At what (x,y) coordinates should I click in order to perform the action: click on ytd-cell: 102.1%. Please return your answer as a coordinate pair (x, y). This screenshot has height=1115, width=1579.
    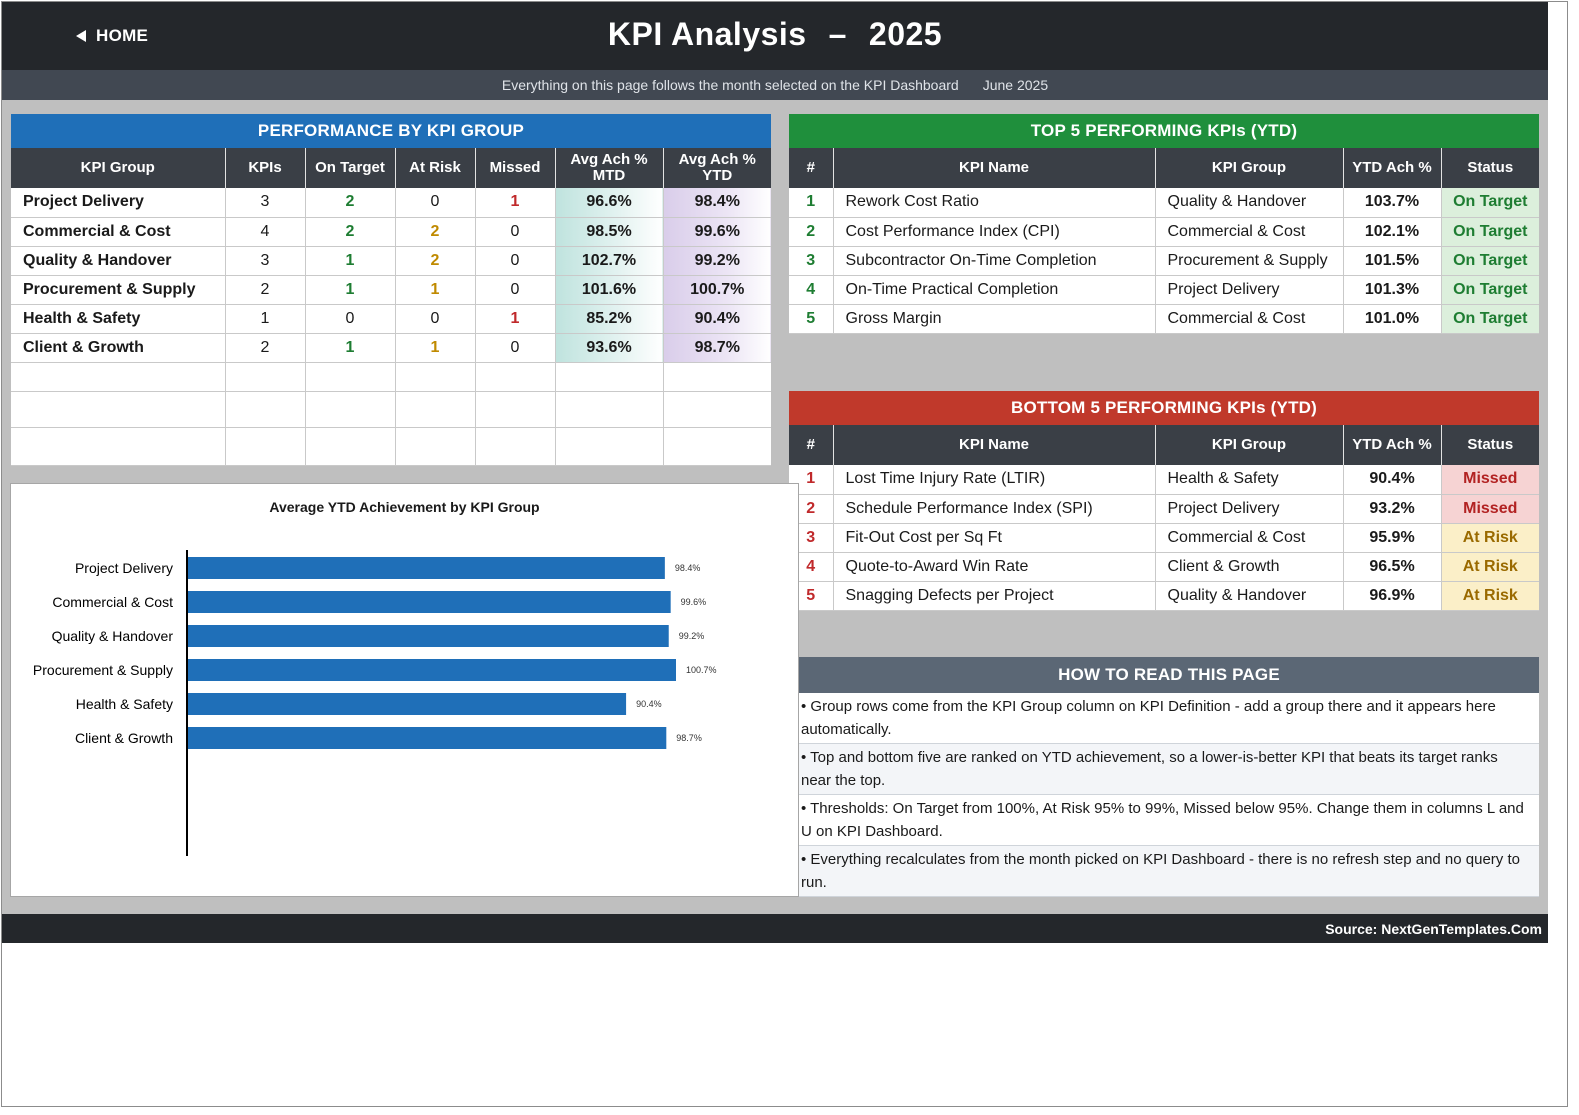
    Looking at the image, I should click on (1392, 232).